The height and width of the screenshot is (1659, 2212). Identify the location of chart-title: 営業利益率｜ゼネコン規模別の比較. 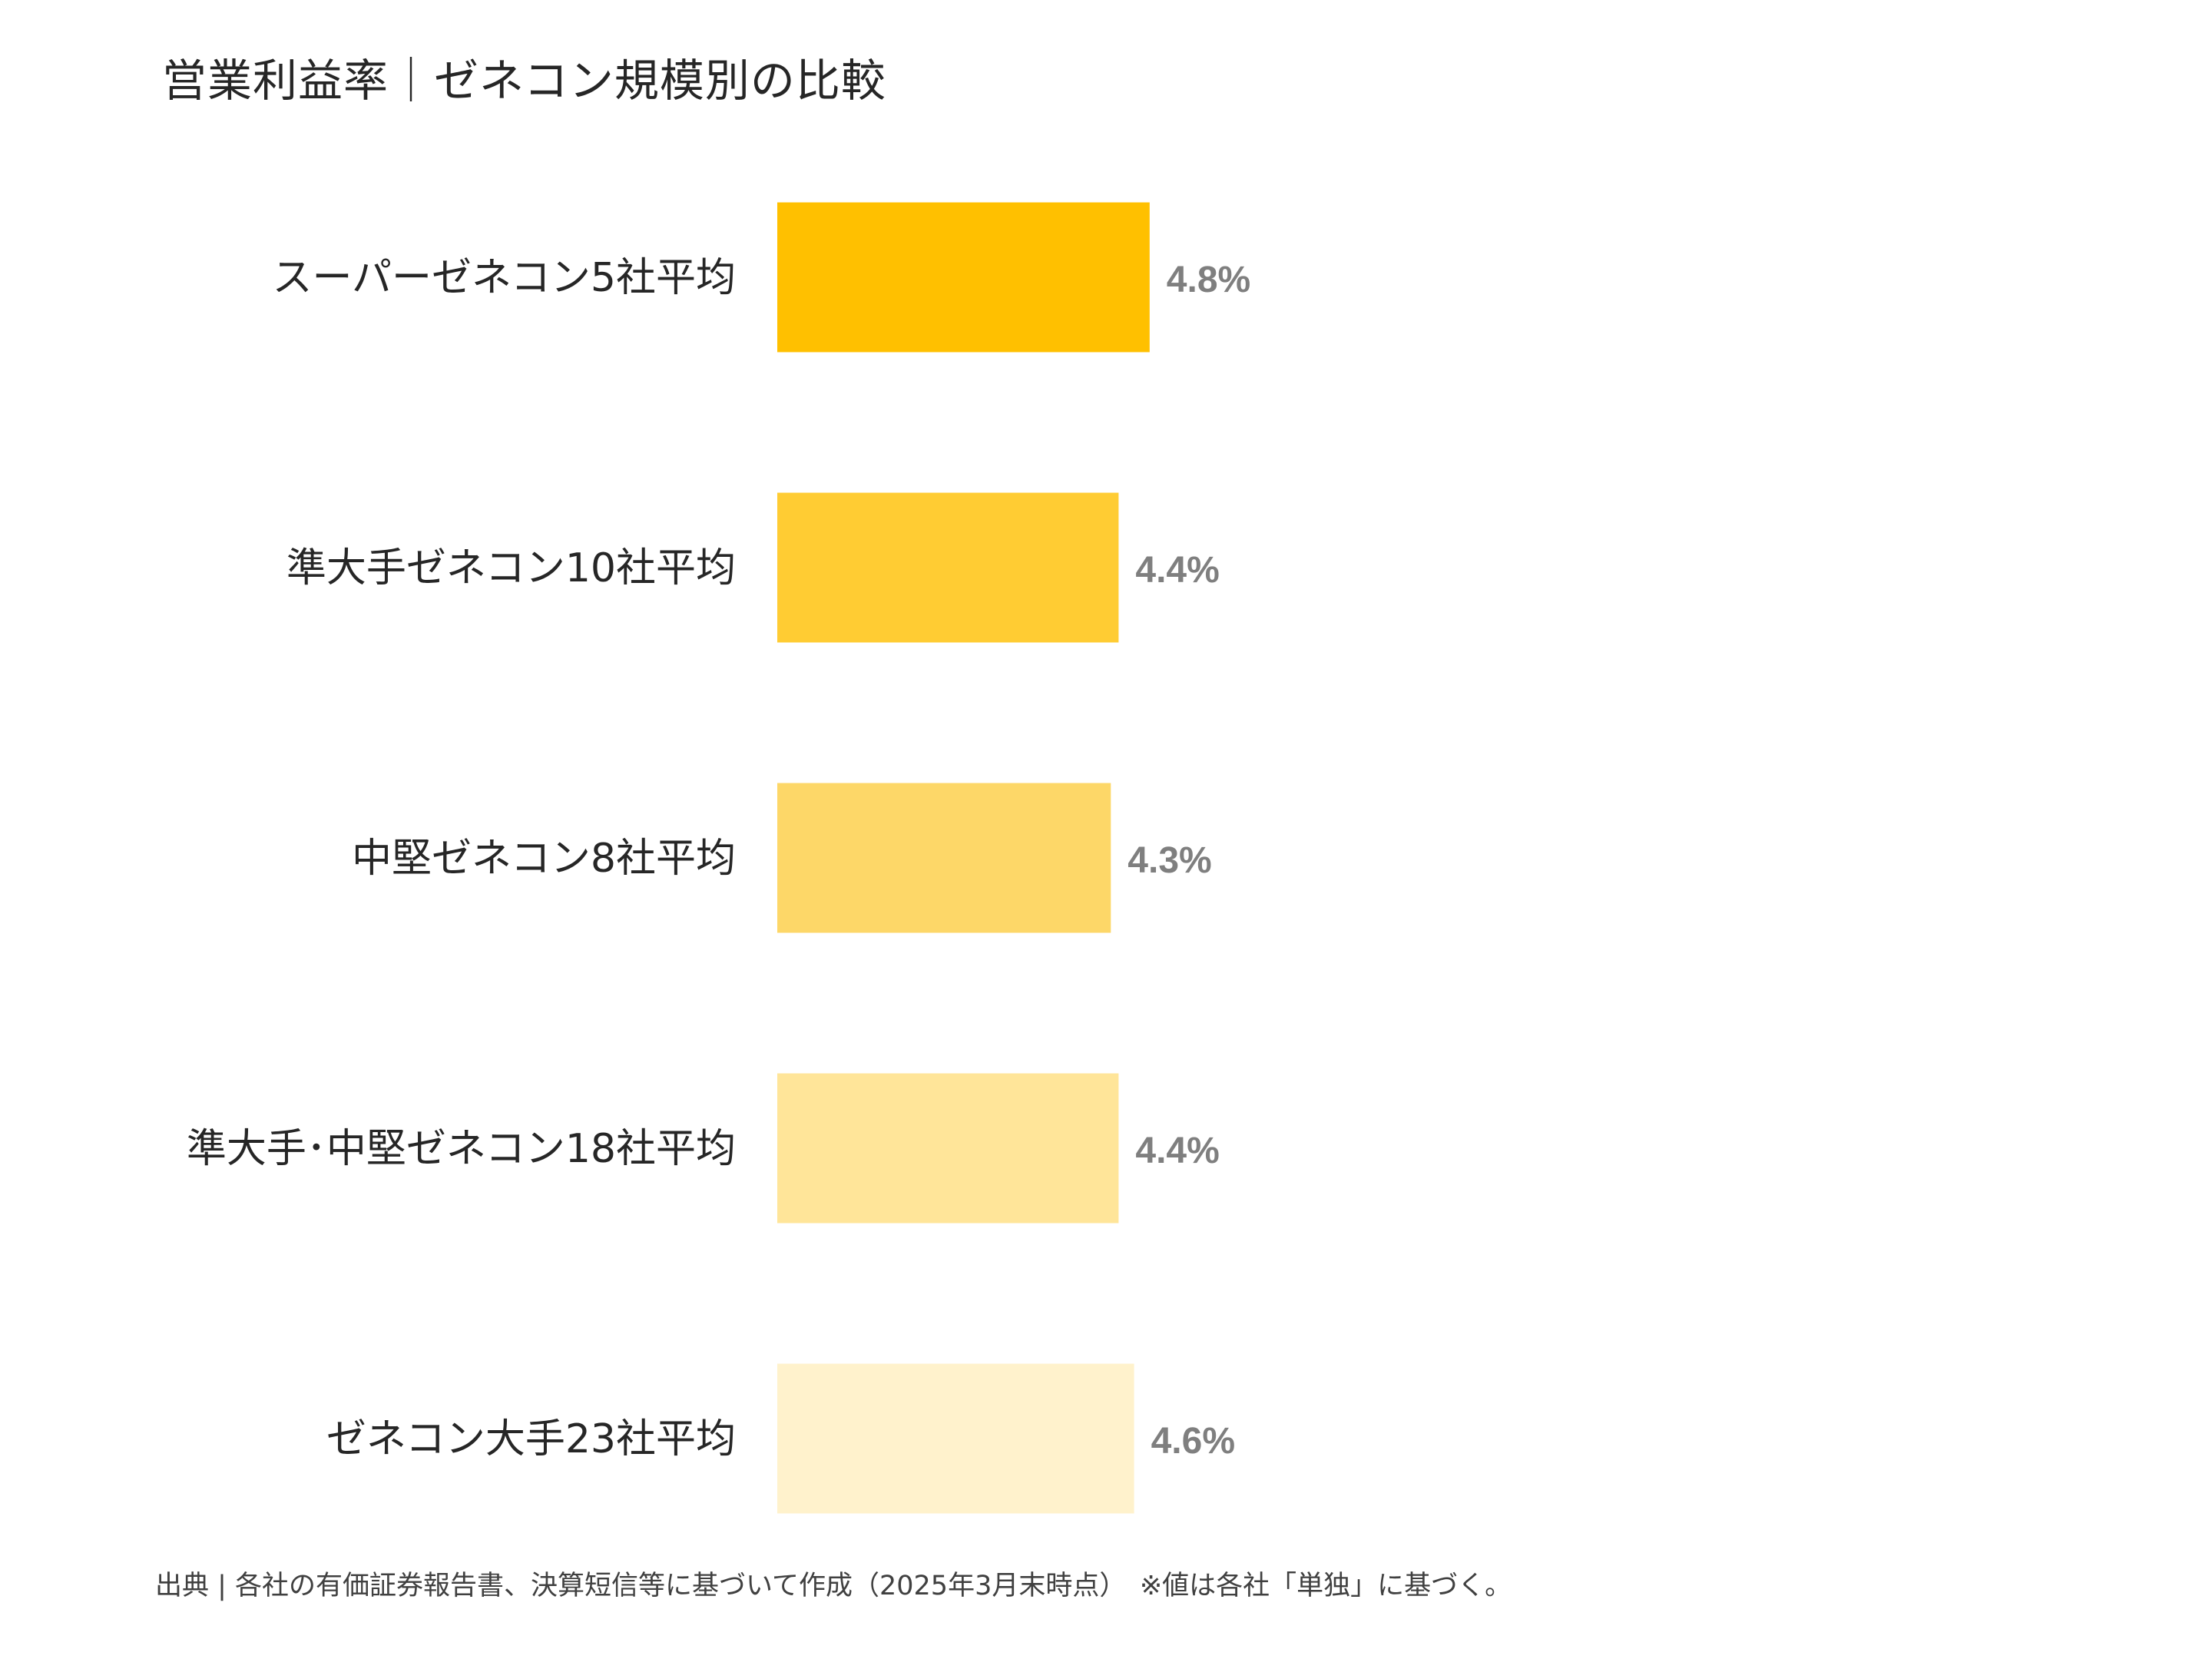
(524, 81).